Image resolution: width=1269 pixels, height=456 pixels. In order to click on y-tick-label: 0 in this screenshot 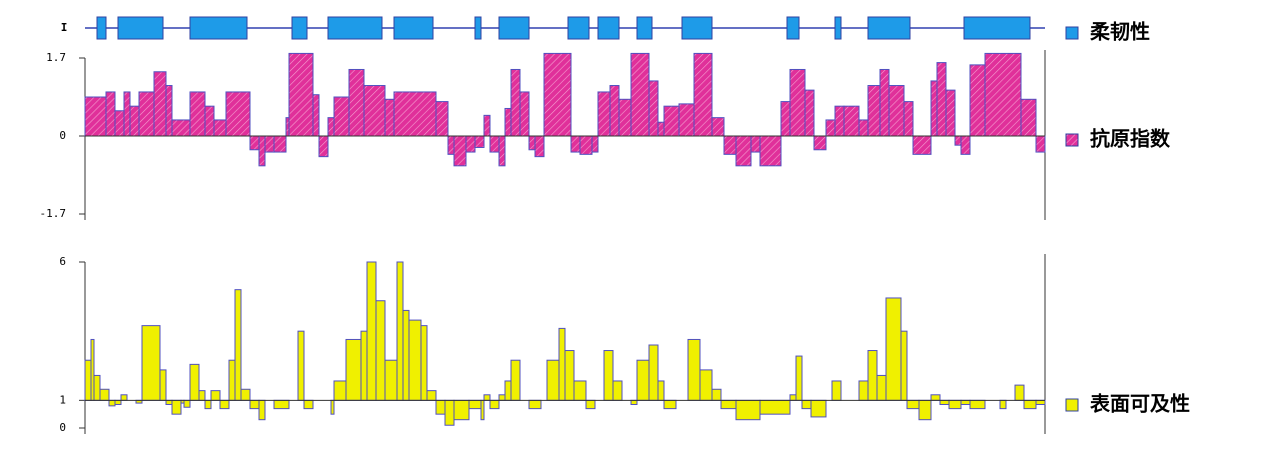, I will do `click(62, 427)`.